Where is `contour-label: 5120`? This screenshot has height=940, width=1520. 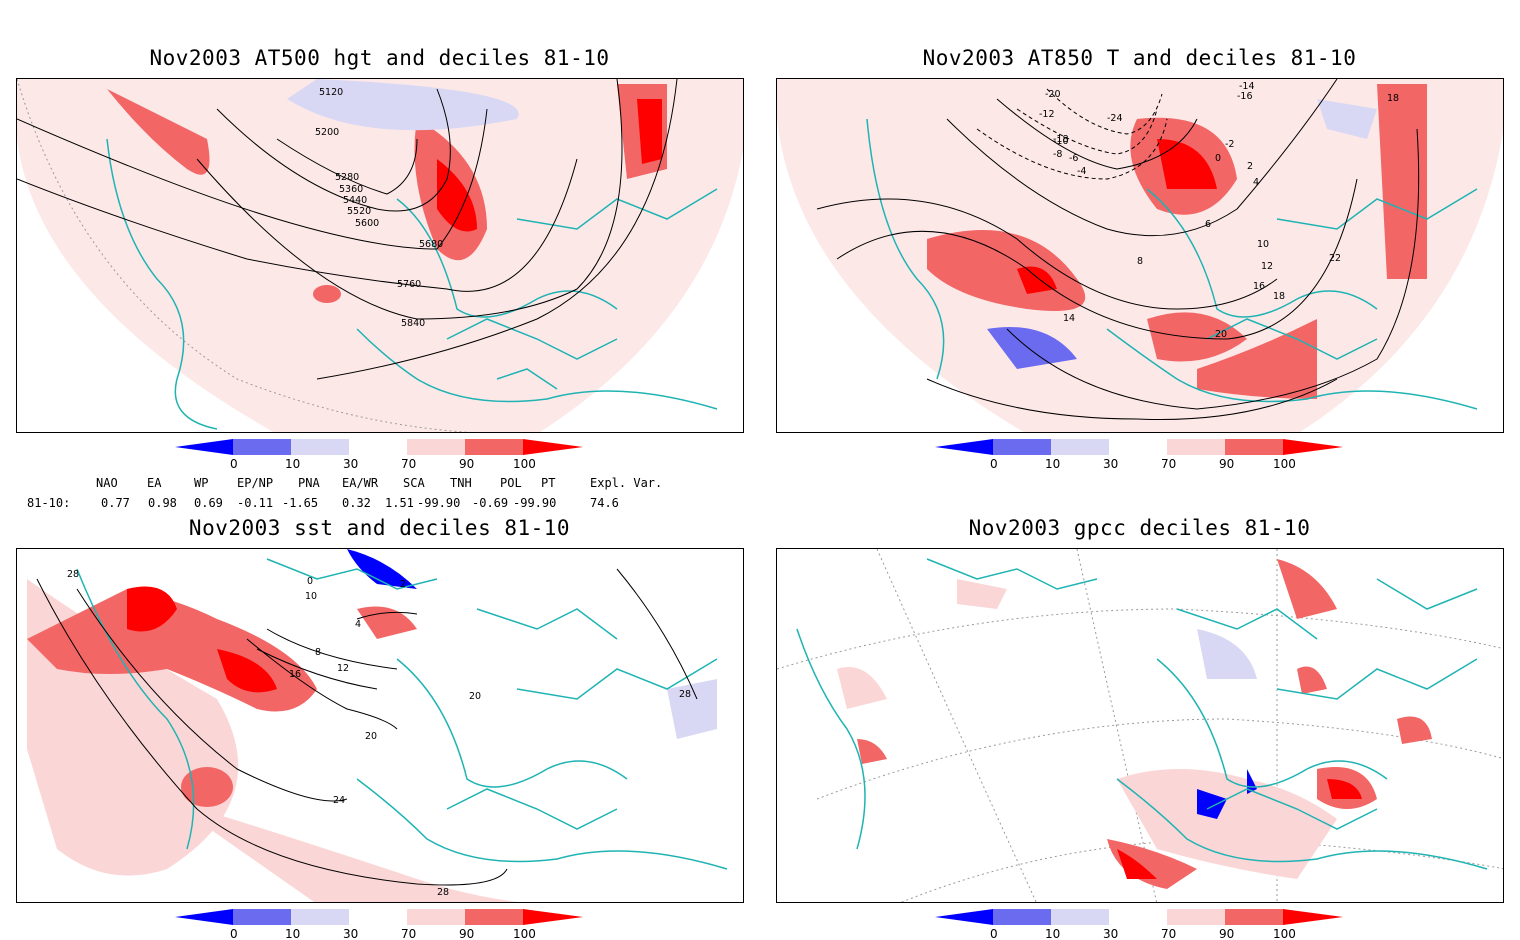 contour-label: 5120 is located at coordinates (331, 92).